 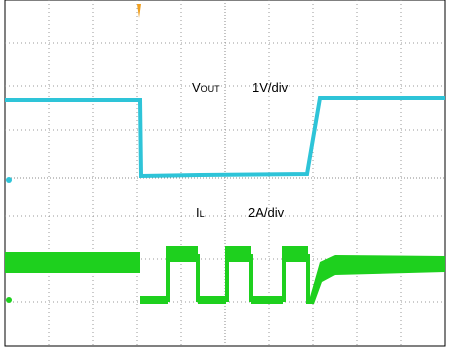 What do you see at coordinates (270, 87) in the screenshot?
I see `vout-scale: 1V/div` at bounding box center [270, 87].